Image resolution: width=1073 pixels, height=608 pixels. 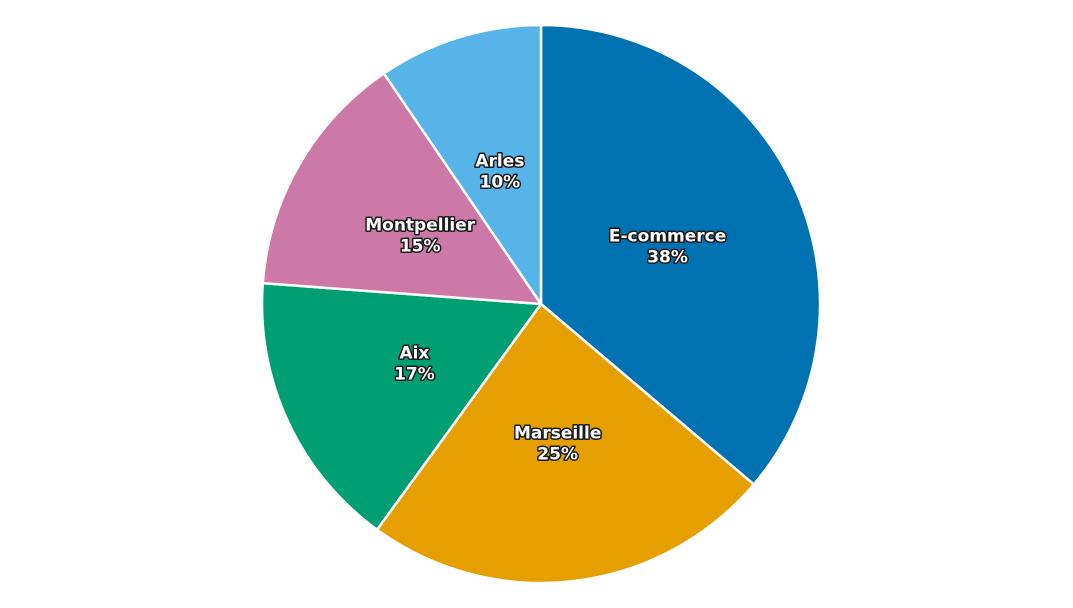 I want to click on slice-label-aix: Aix 17%, so click(x=414, y=364).